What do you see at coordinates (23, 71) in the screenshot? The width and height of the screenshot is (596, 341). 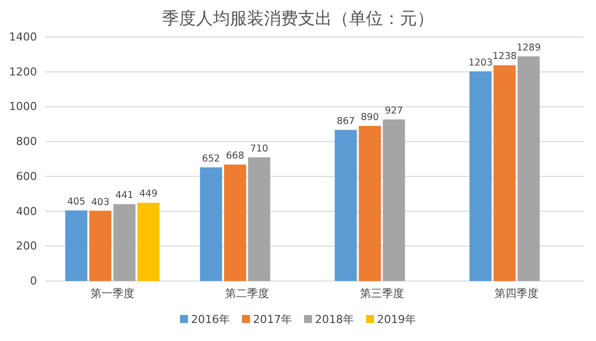 I see `y-tick-label: 1200` at bounding box center [23, 71].